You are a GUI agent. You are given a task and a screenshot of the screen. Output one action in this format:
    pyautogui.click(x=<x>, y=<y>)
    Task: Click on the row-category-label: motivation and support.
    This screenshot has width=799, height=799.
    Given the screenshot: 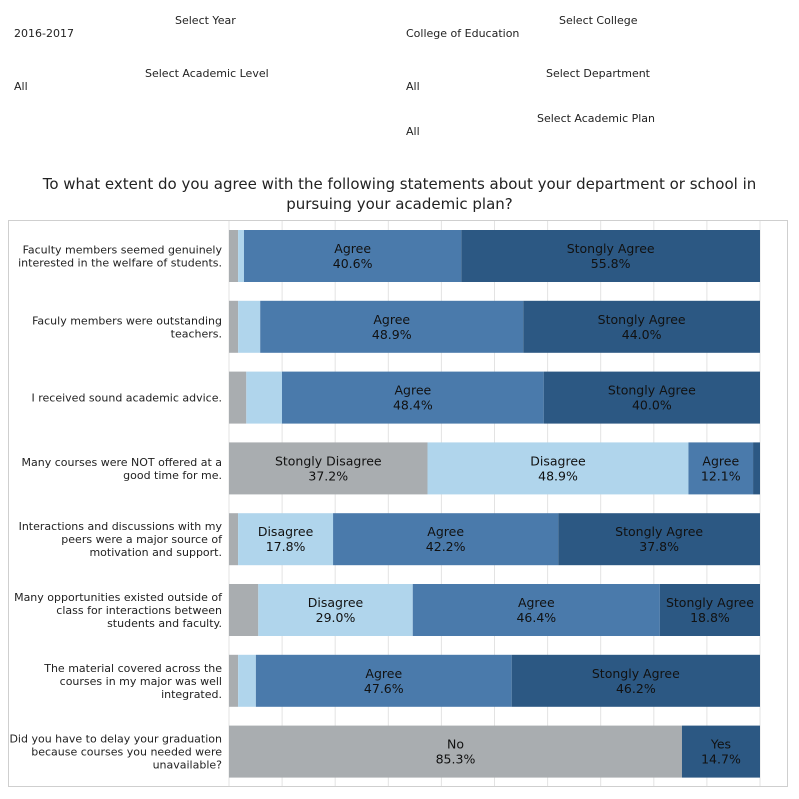 What is the action you would take?
    pyautogui.click(x=155, y=552)
    